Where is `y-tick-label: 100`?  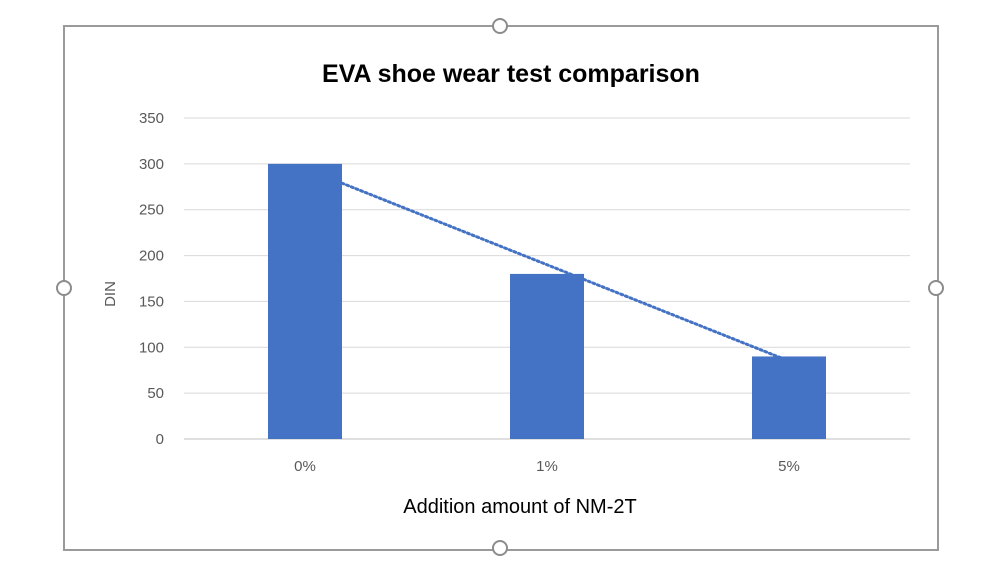
y-tick-label: 100 is located at coordinates (151, 347).